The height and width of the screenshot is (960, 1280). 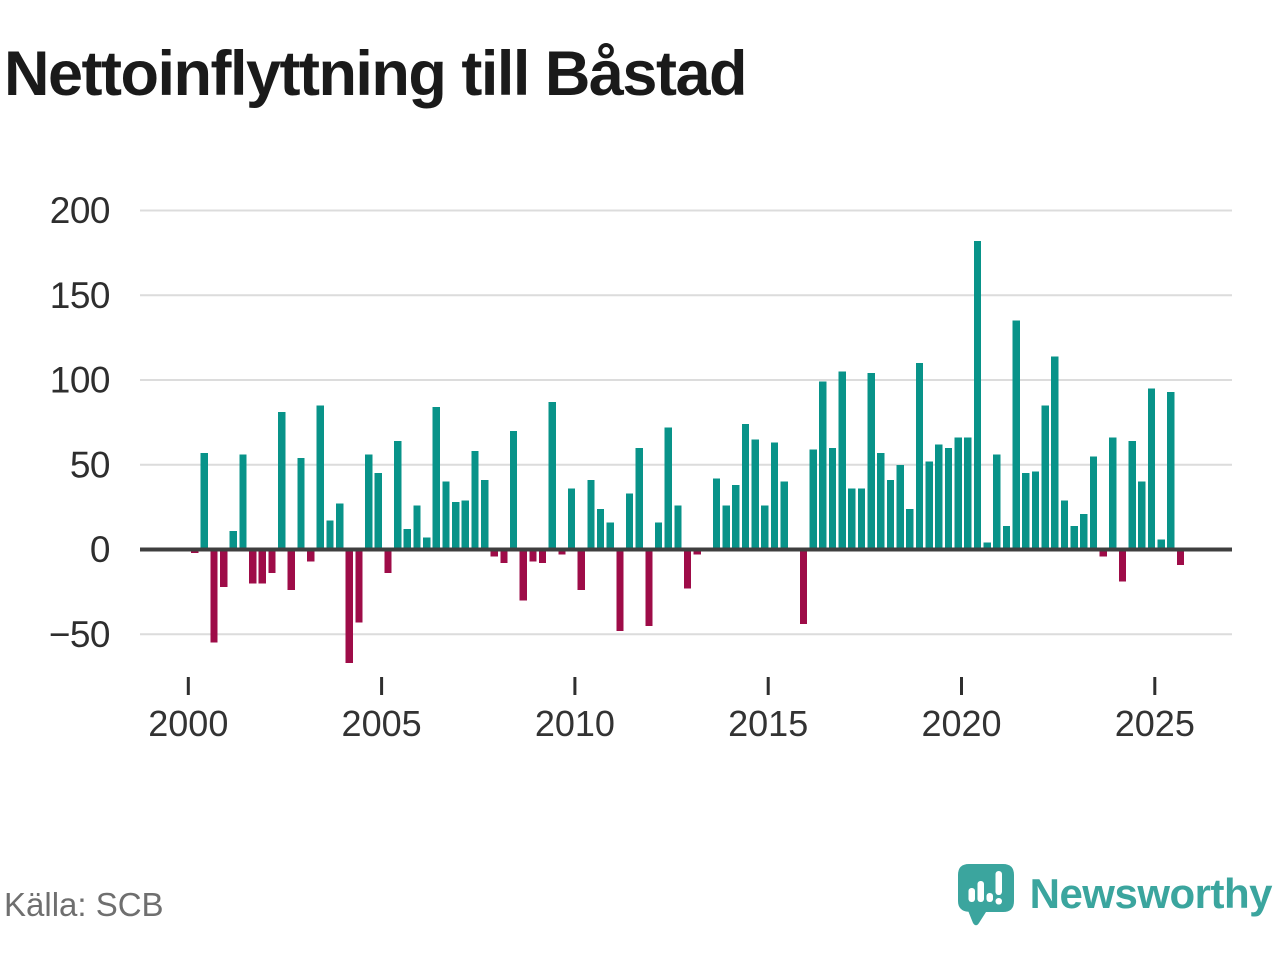 What do you see at coordinates (998, 883) in the screenshot?
I see `logo-exclamation-stem` at bounding box center [998, 883].